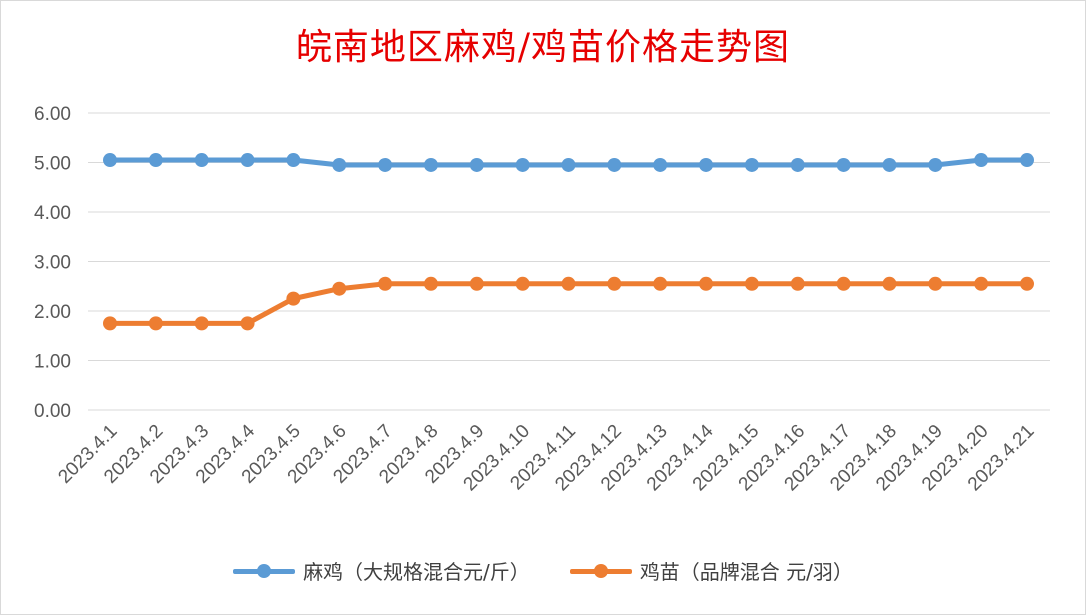 This screenshot has width=1086, height=615. I want to click on legend-item-series-0: 麻鸡（大规格混合元/斤）, so click(381, 570).